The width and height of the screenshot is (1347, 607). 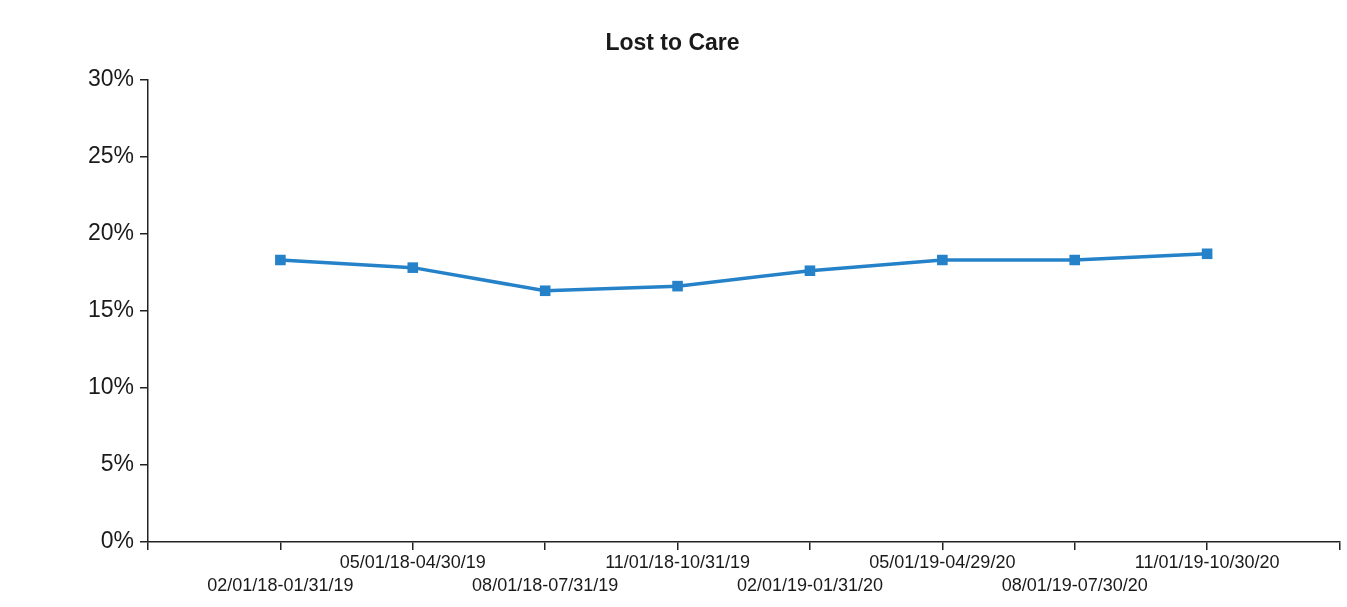 What do you see at coordinates (677, 561) in the screenshot?
I see `x-tick-label: 11/01/18-10/31/19` at bounding box center [677, 561].